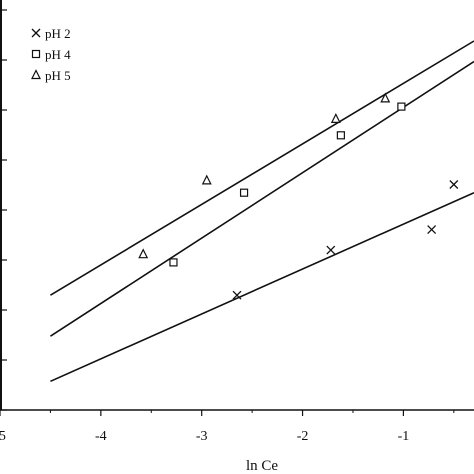 The height and width of the screenshot is (474, 474). What do you see at coordinates (58, 75) in the screenshot?
I see `legend-label: pH 5` at bounding box center [58, 75].